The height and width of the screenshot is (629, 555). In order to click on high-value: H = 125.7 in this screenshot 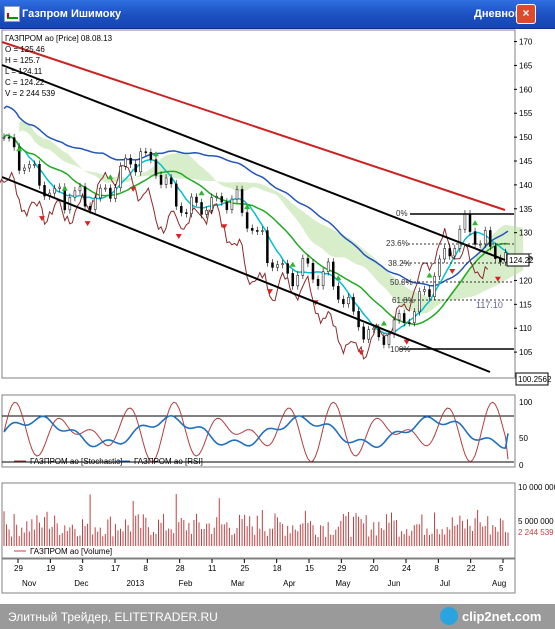, I will do `click(22, 60)`.